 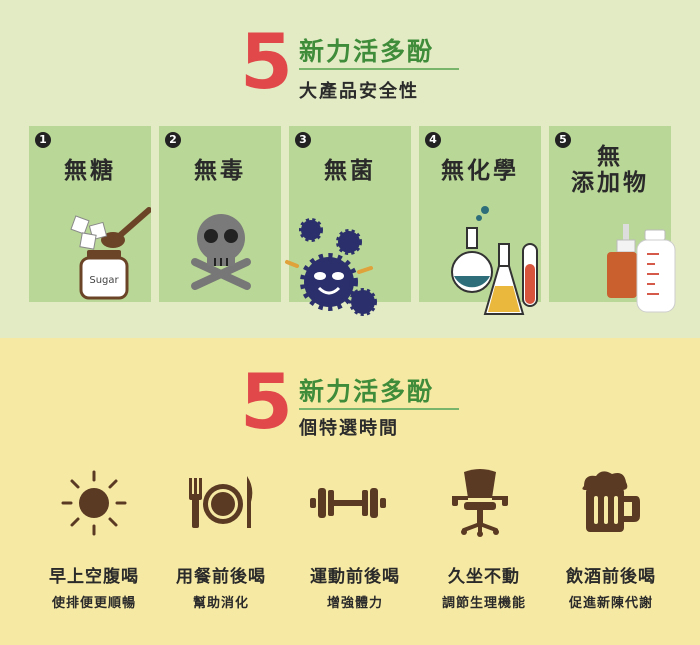 I want to click on card-number: 5, so click(x=563, y=140).